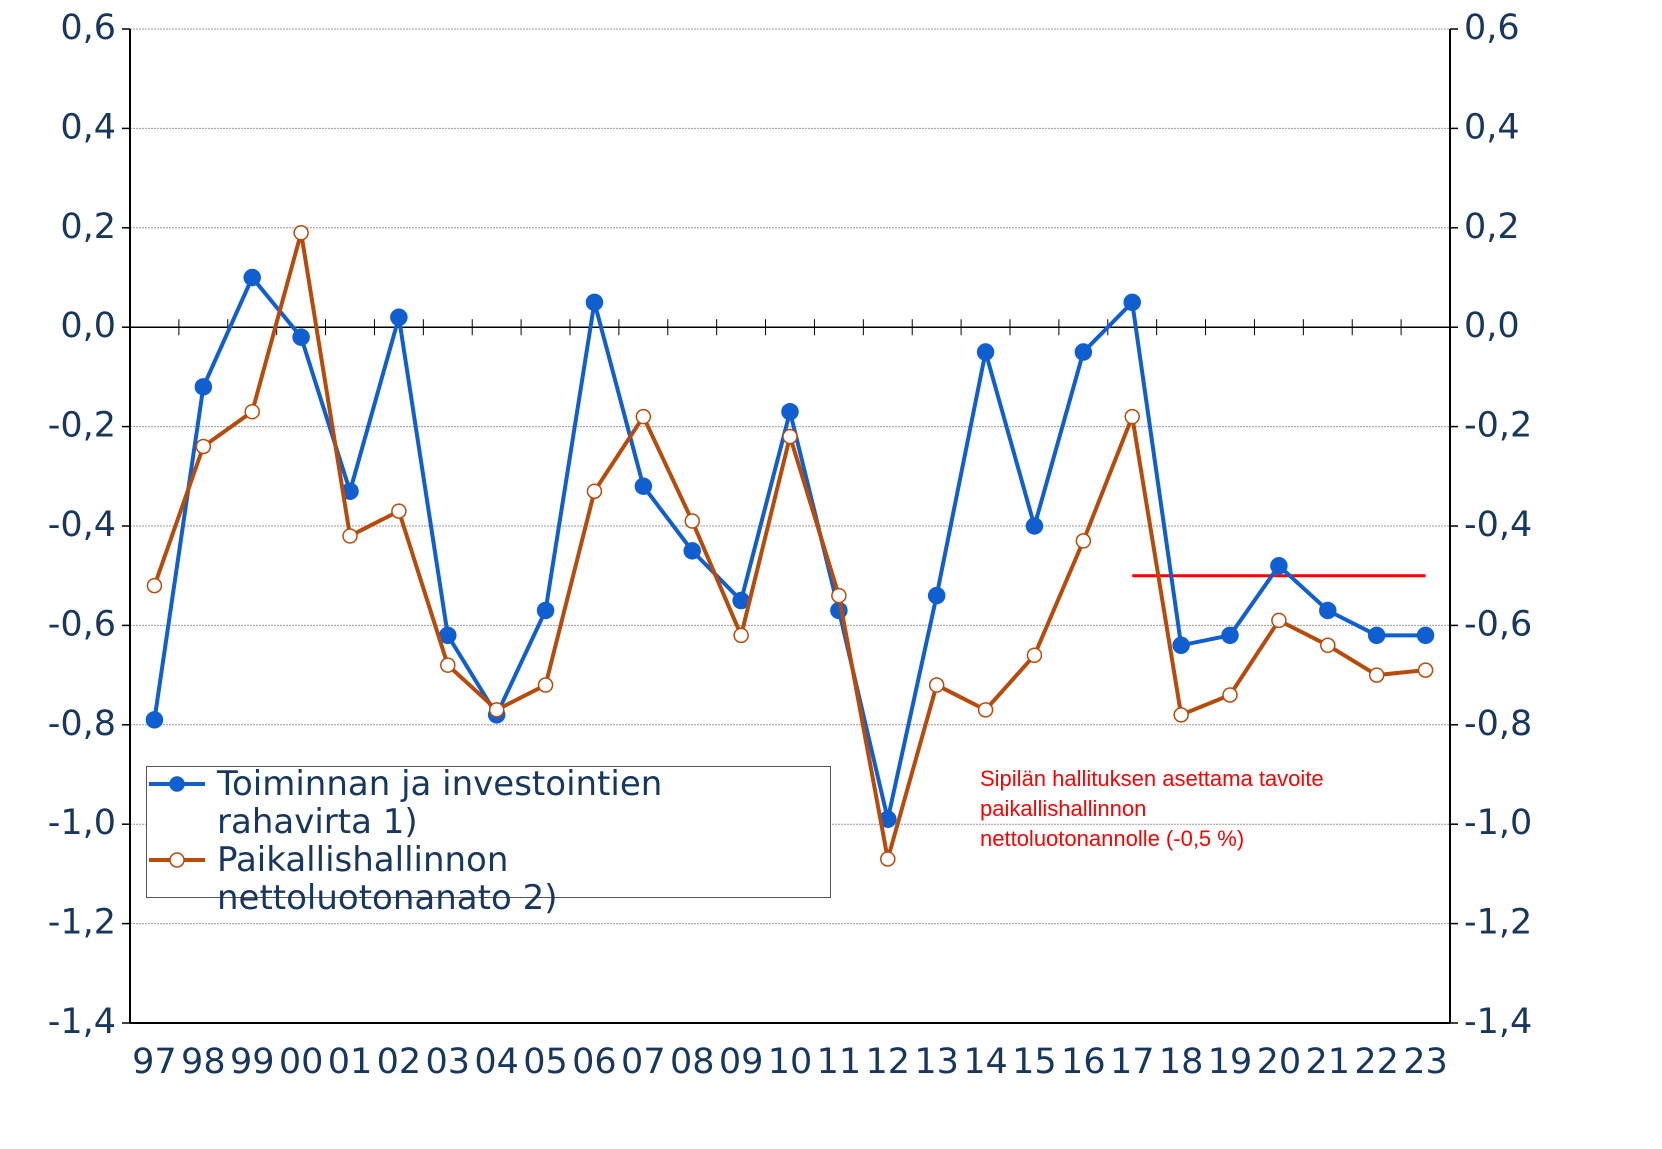 This screenshot has width=1662, height=1149. I want to click on y2-tick-label: -1,4, so click(1498, 1022).